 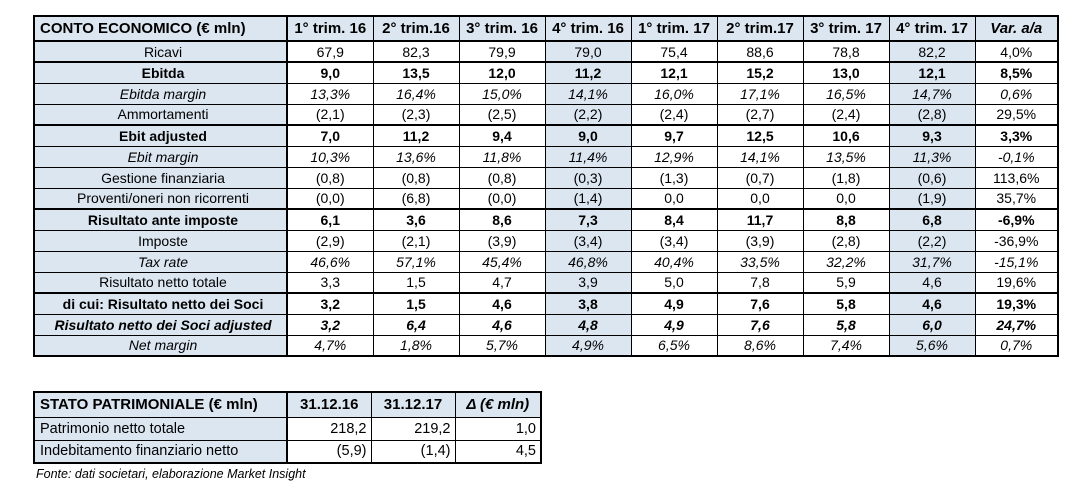 I want to click on cell: (2,1), so click(x=416, y=240).